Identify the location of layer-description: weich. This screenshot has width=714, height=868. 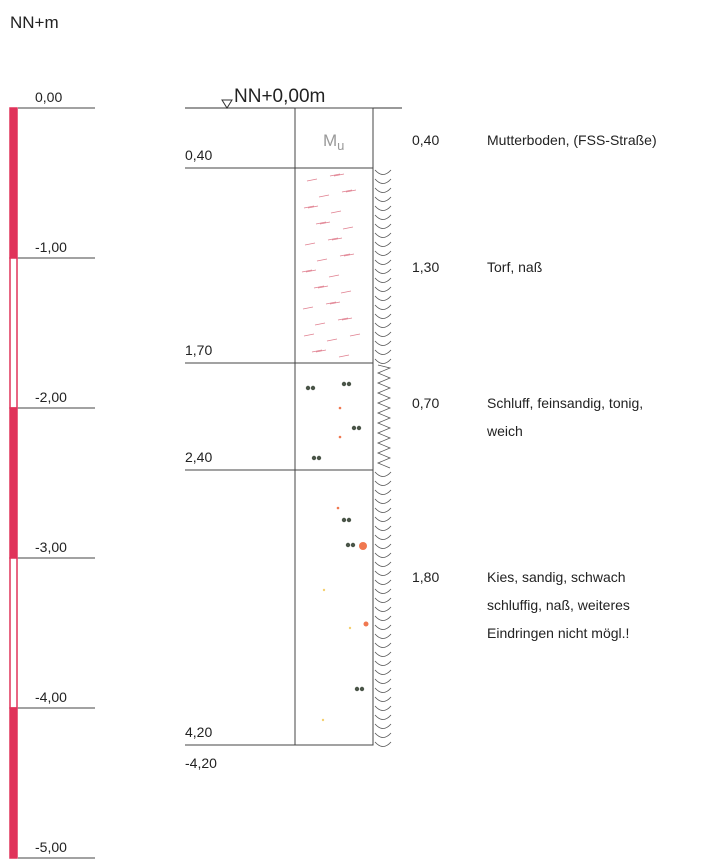
(504, 431).